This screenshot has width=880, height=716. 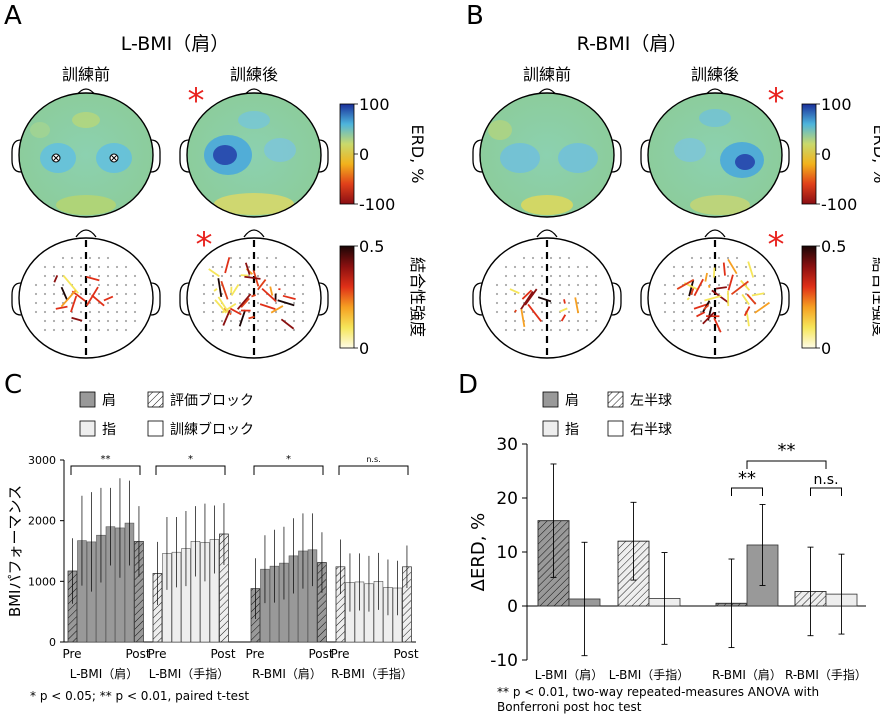 What do you see at coordinates (547, 233) in the screenshot?
I see `nose-icon` at bounding box center [547, 233].